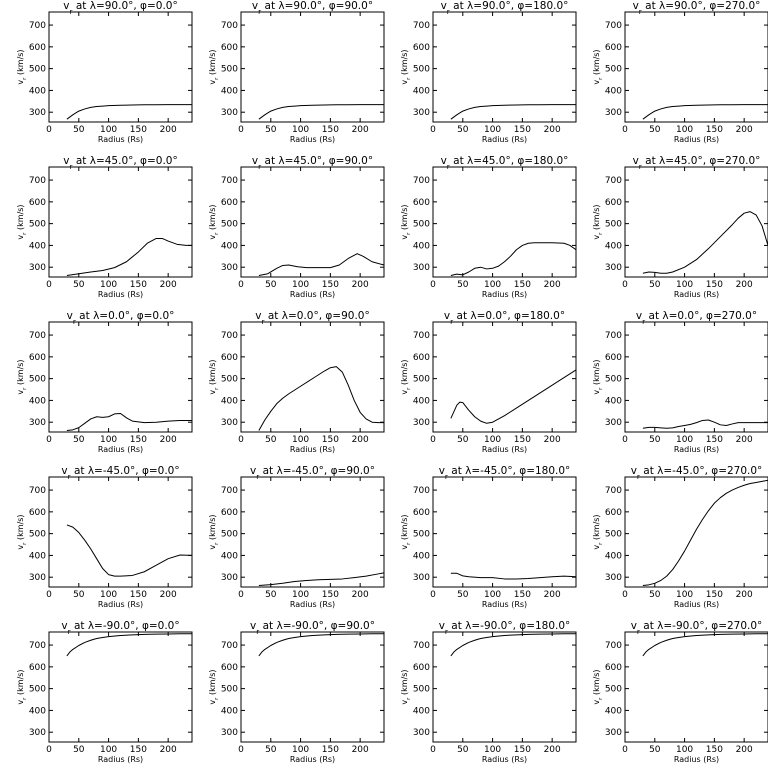  What do you see at coordinates (125, 471) in the screenshot?
I see `panel-title-rest: at λ=-45.0°, φ=0.0°` at bounding box center [125, 471].